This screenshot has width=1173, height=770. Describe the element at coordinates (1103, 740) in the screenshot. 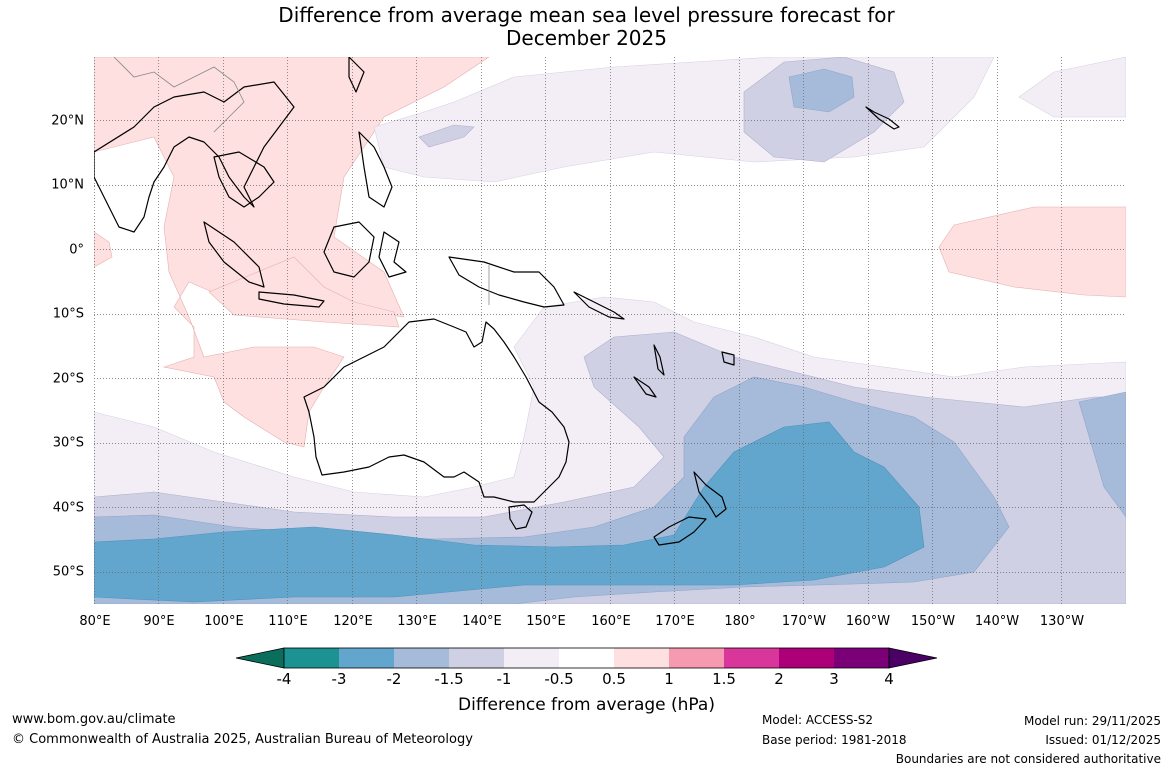

I see `issued-text: Issued: 01/12/2025` at that location.